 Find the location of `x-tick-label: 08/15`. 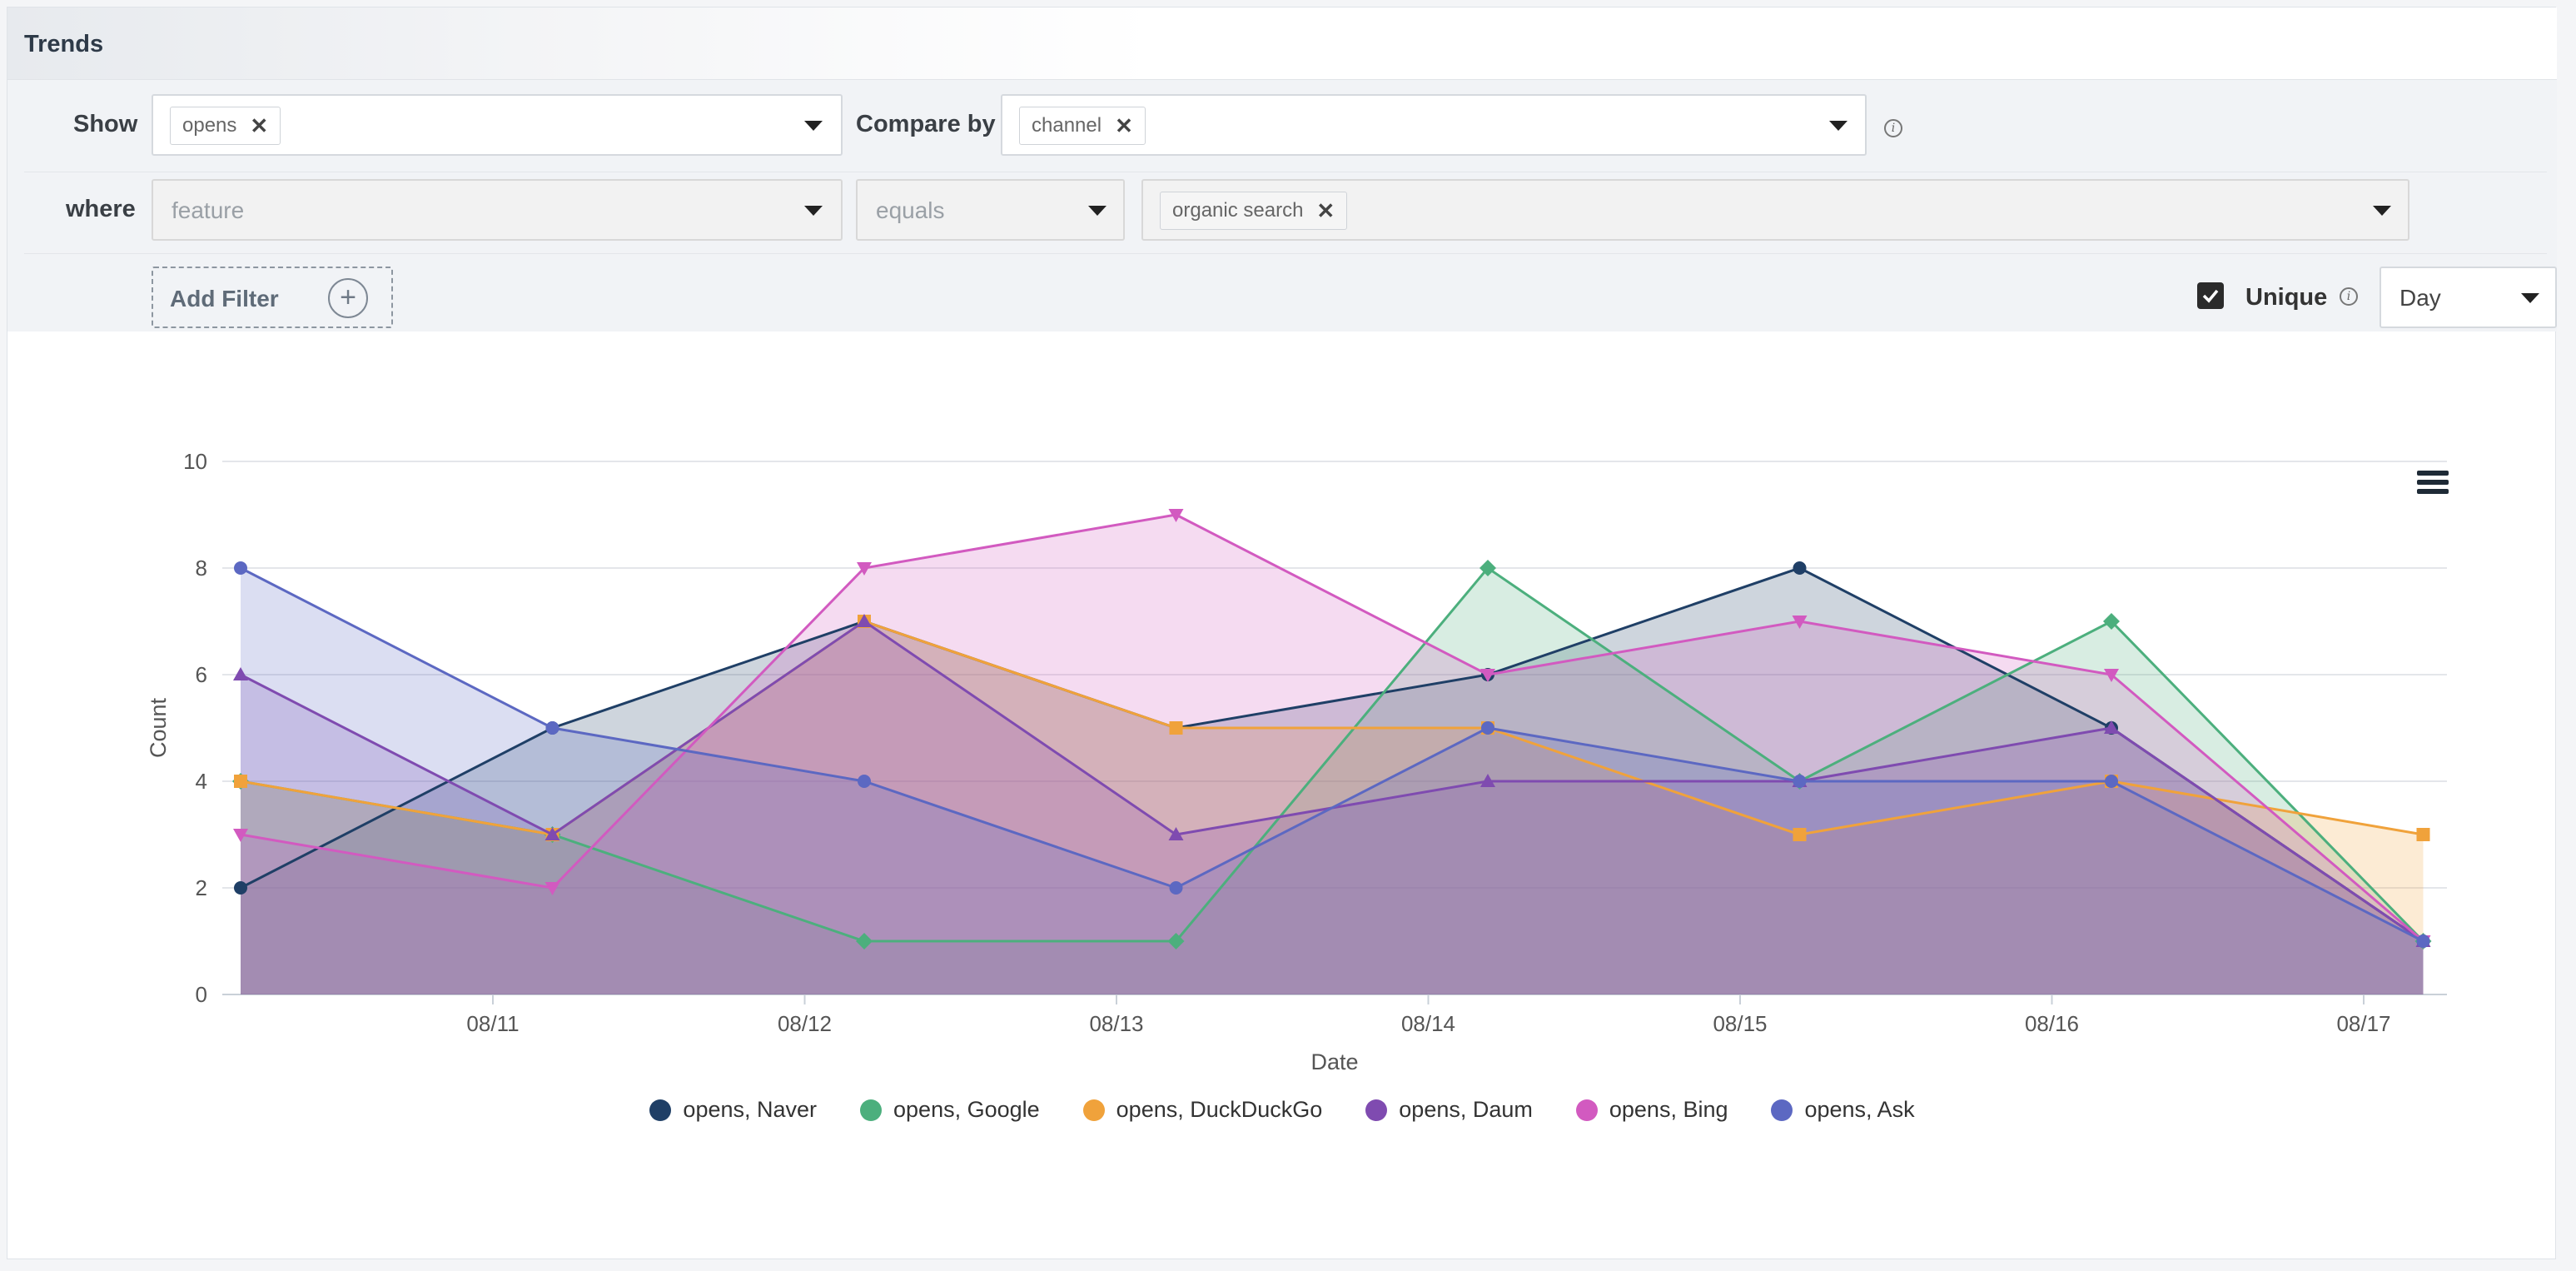

x-tick-label: 08/15 is located at coordinates (1740, 1024).